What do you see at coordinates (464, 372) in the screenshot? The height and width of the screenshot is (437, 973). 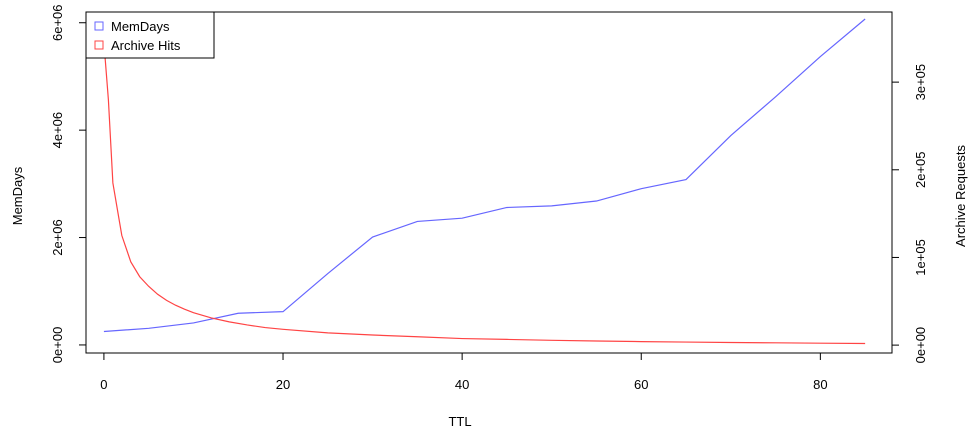 I see `x-axis: 0 20 40 60 80` at bounding box center [464, 372].